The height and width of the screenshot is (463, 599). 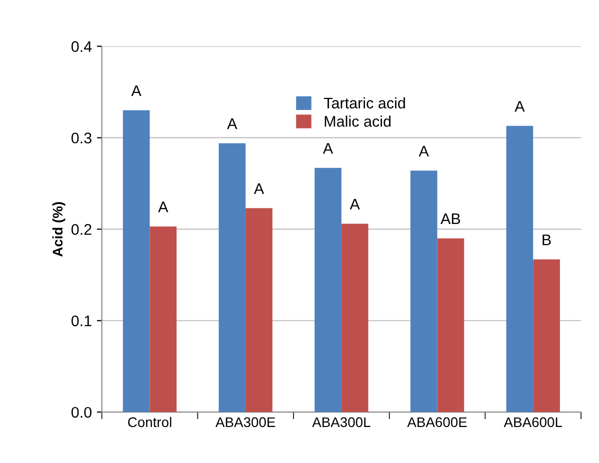 What do you see at coordinates (81, 138) in the screenshot?
I see `y-tick-label: 0.3` at bounding box center [81, 138].